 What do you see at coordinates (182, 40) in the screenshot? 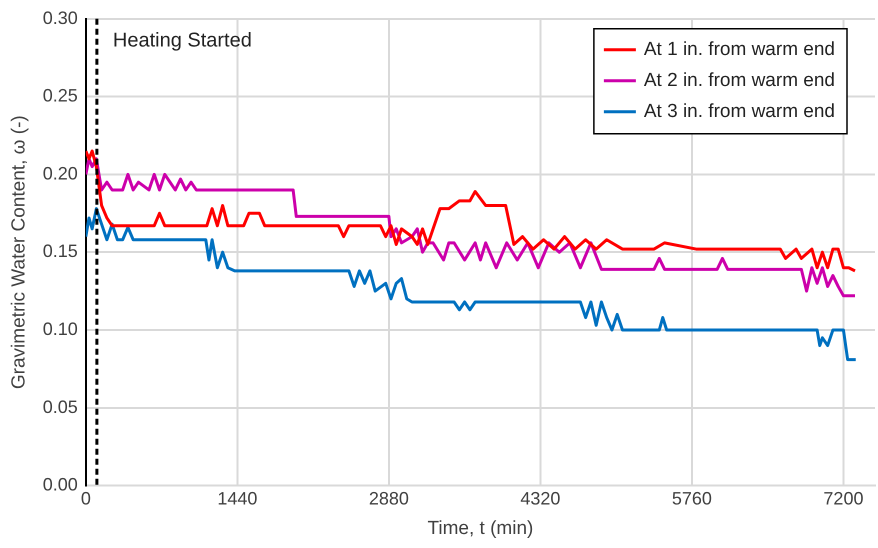
I see `ref-line-label: Heating Started` at bounding box center [182, 40].